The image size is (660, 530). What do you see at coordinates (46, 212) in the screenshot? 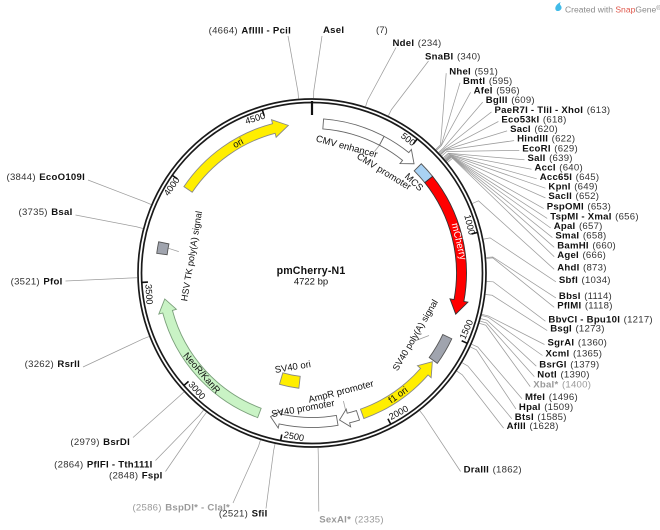
I see `svg-text:(3735)BsaI: (3735) BsaI` at bounding box center [46, 212].